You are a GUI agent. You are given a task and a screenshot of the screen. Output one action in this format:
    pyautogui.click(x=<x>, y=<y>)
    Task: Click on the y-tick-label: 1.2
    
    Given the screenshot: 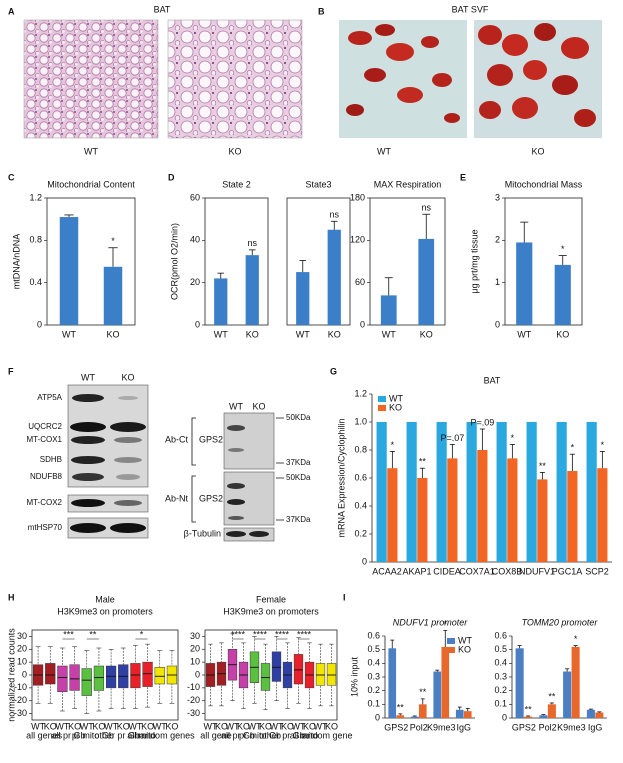 What is the action you would take?
    pyautogui.click(x=35, y=197)
    